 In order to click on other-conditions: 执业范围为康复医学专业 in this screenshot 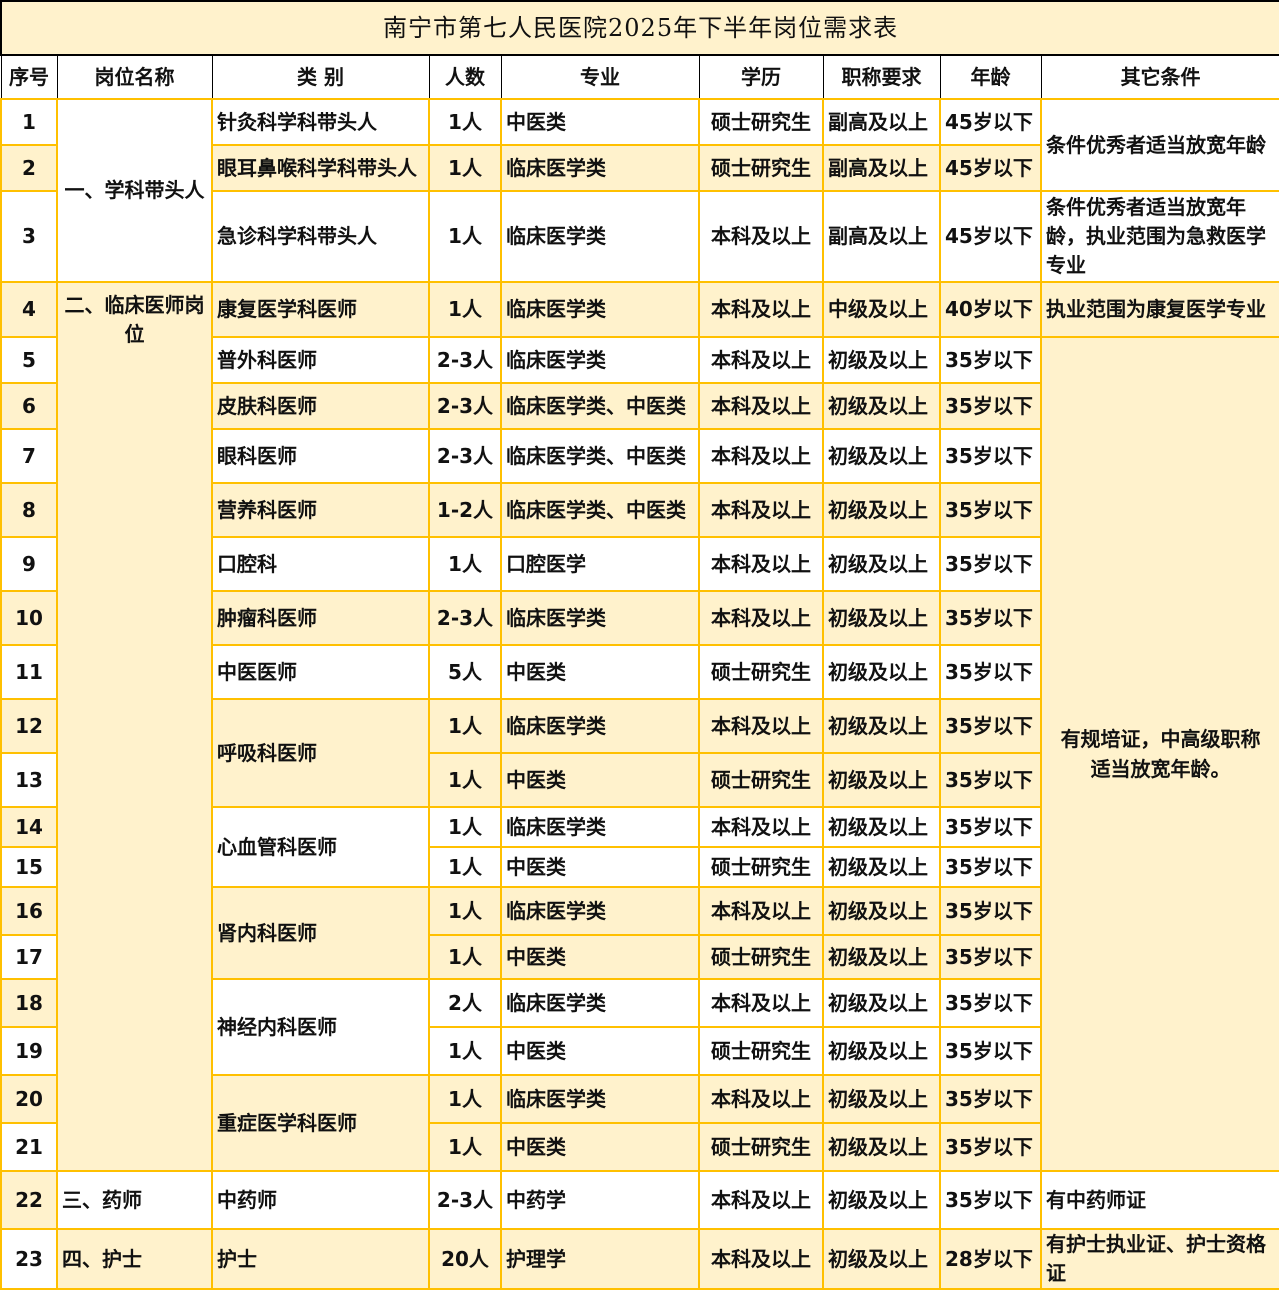, I will do `click(1159, 309)`.